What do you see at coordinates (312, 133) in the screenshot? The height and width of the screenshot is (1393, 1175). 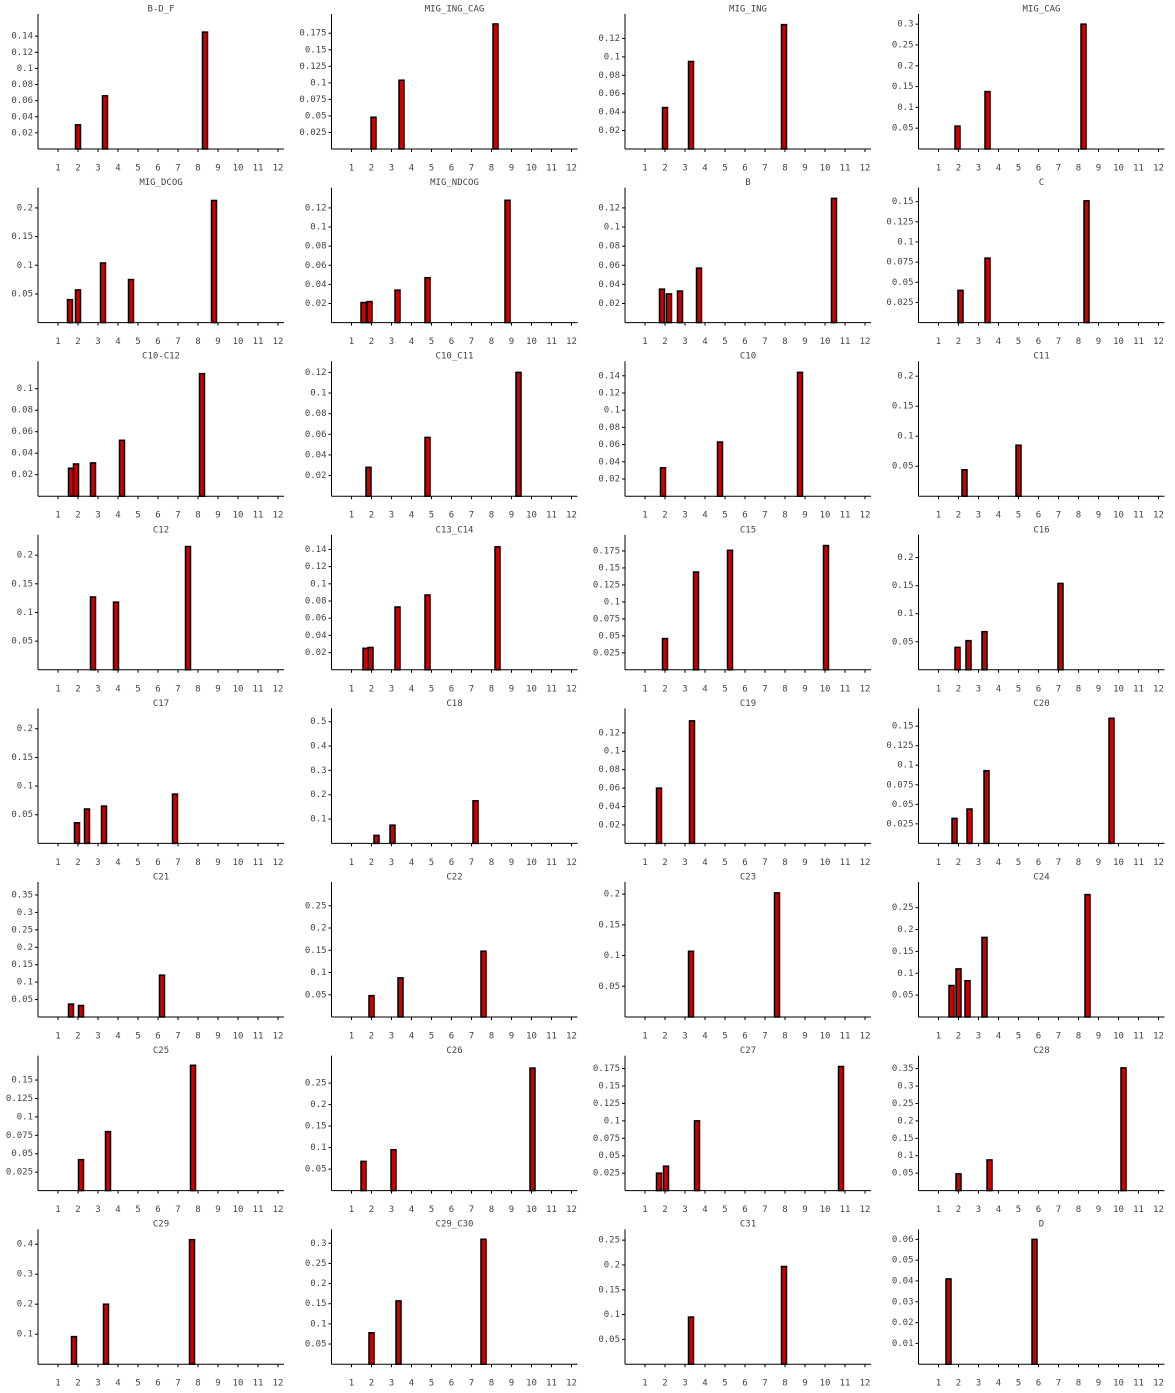 I see `y-tick-label: 0.025` at bounding box center [312, 133].